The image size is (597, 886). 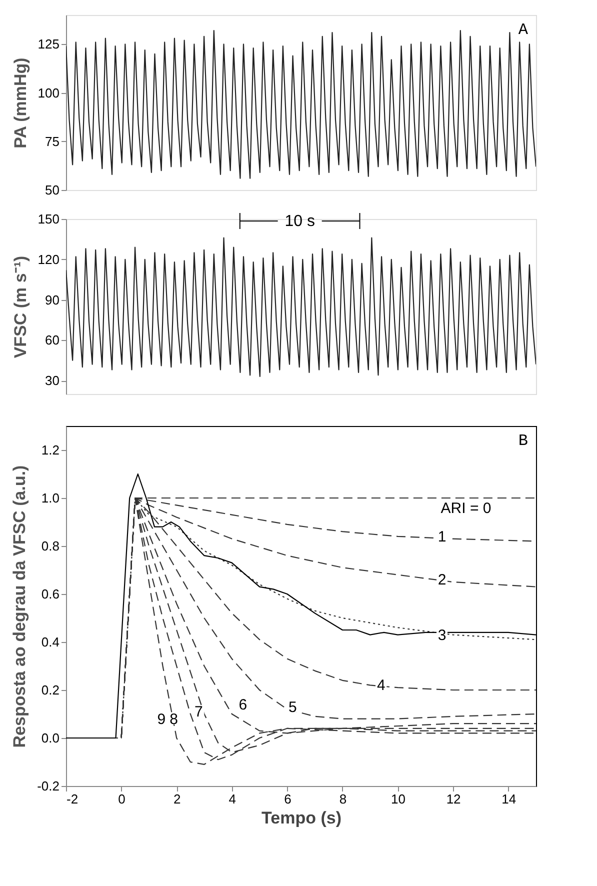 What do you see at coordinates (466, 508) in the screenshot?
I see `annotation: ARI = 0` at bounding box center [466, 508].